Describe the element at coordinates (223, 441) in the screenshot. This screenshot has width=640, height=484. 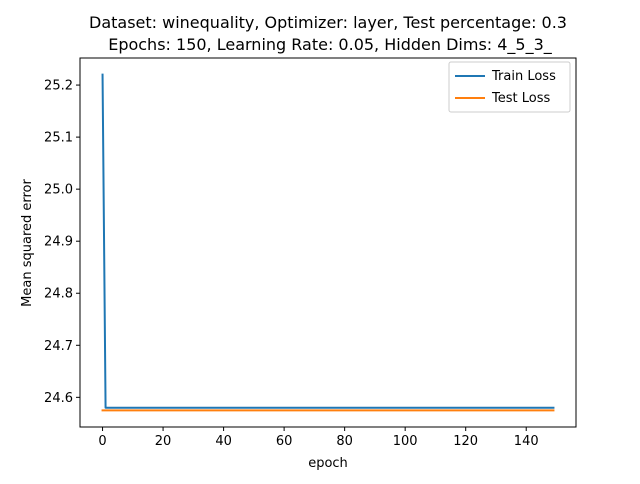
I see `x-tick-label: 40` at that location.